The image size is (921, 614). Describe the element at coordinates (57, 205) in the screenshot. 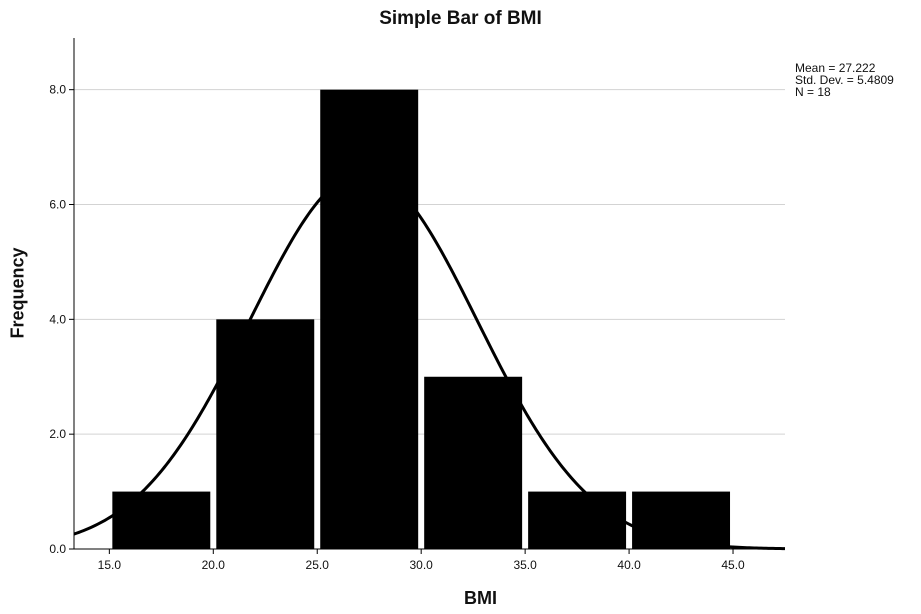

I see `y-tick-label: 6.0` at that location.